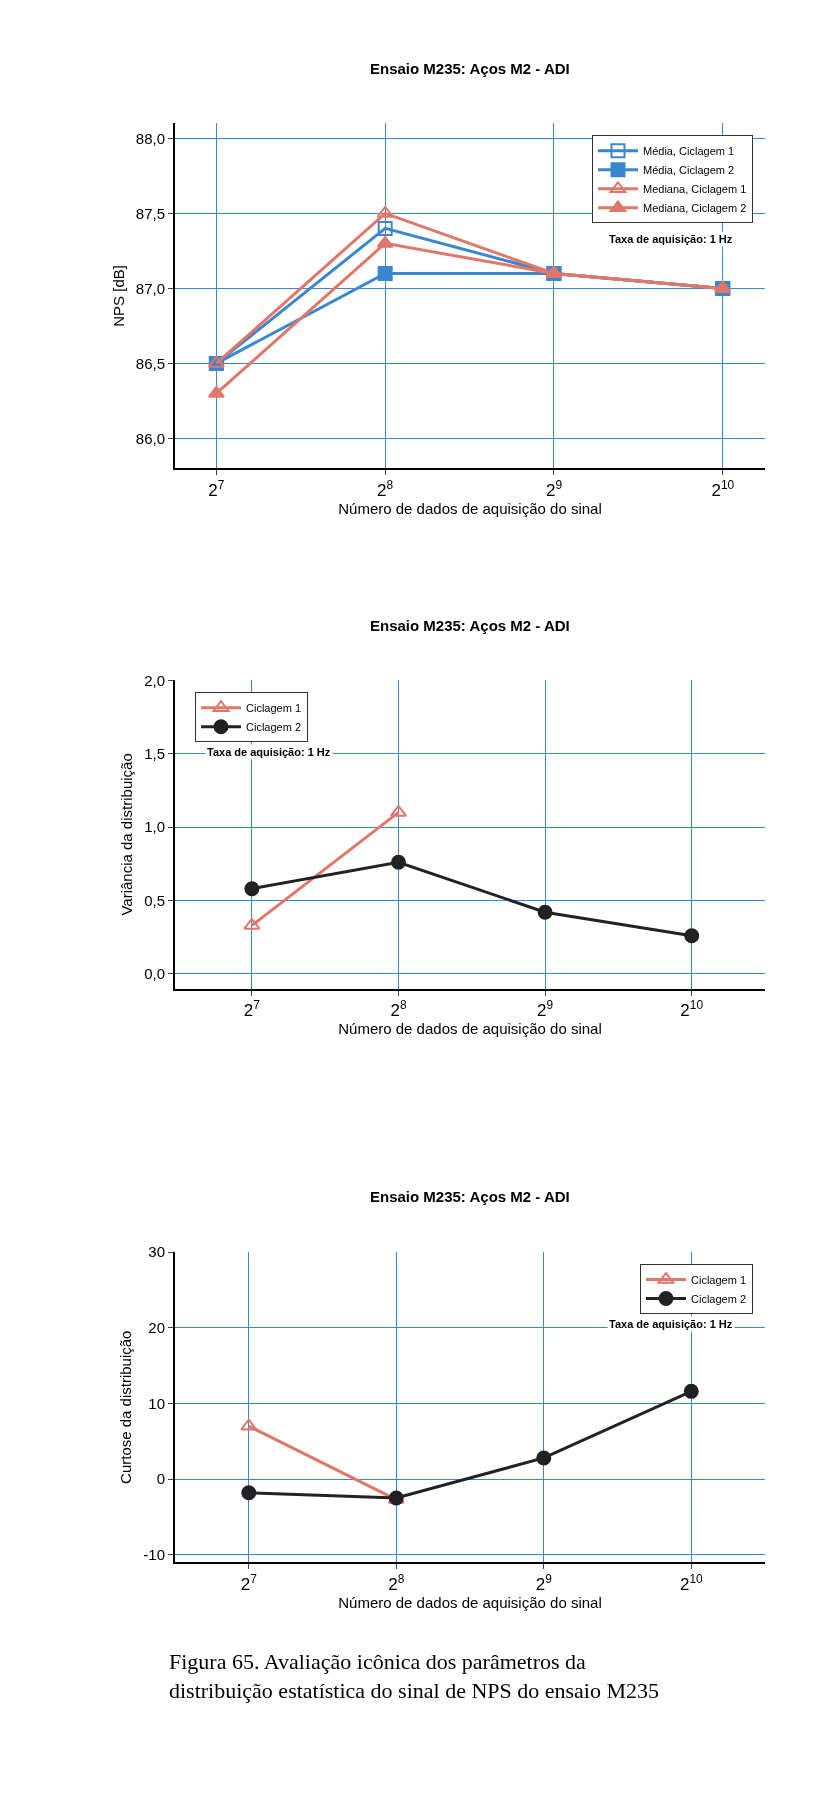 The width and height of the screenshot is (827, 1809). I want to click on legend-label: Média, Ciclagem 2, so click(689, 170).